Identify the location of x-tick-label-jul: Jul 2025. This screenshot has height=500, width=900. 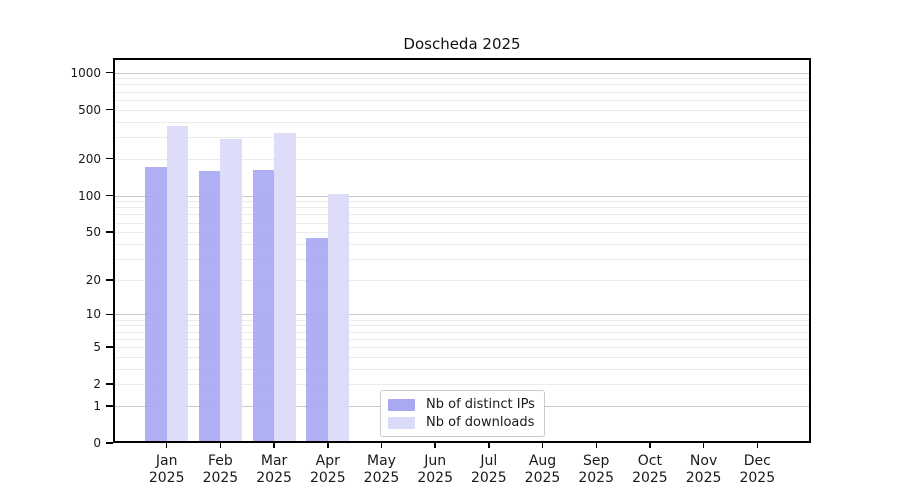
(489, 469).